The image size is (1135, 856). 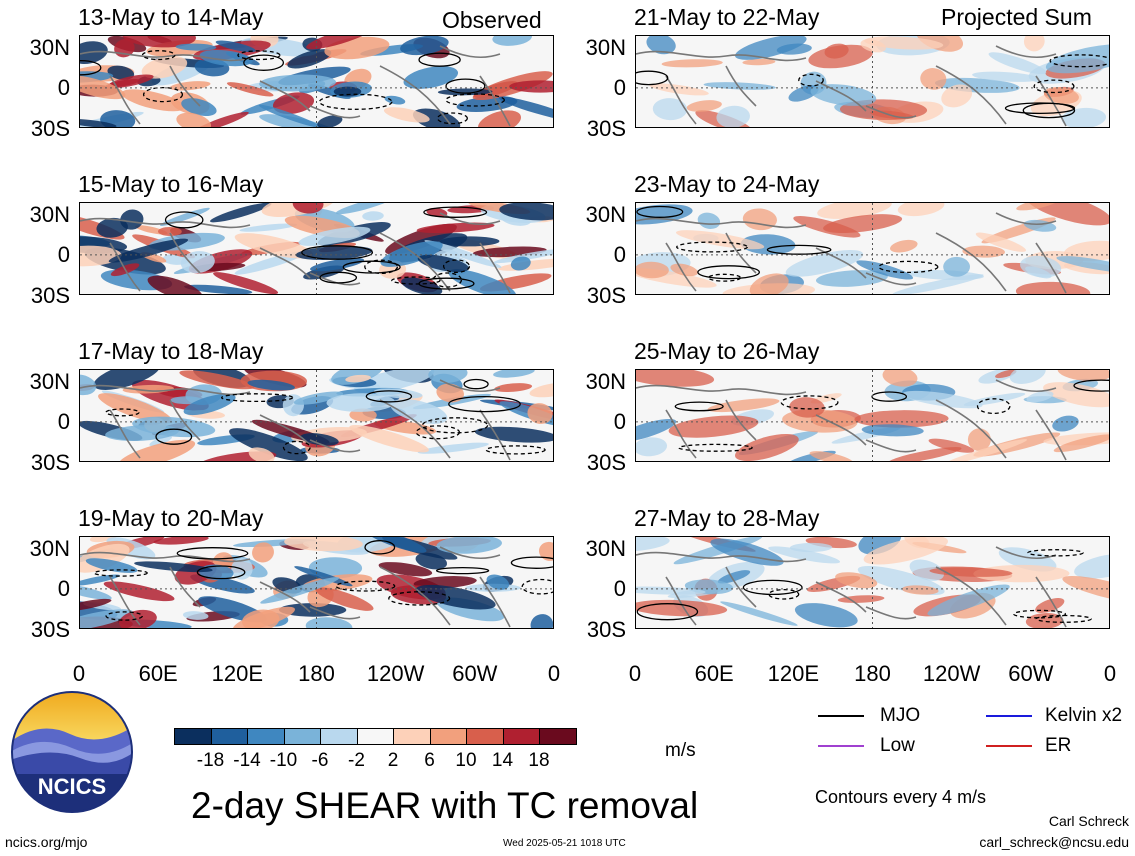 I want to click on colorbar-tick-label: -2, so click(x=356, y=760).